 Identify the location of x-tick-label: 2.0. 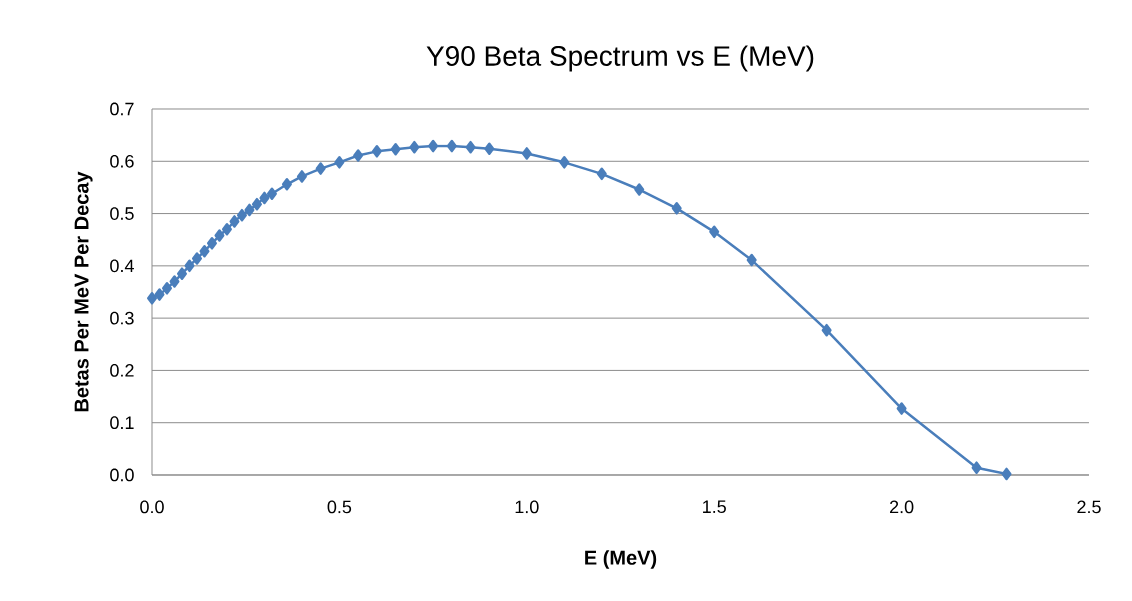
(902, 507).